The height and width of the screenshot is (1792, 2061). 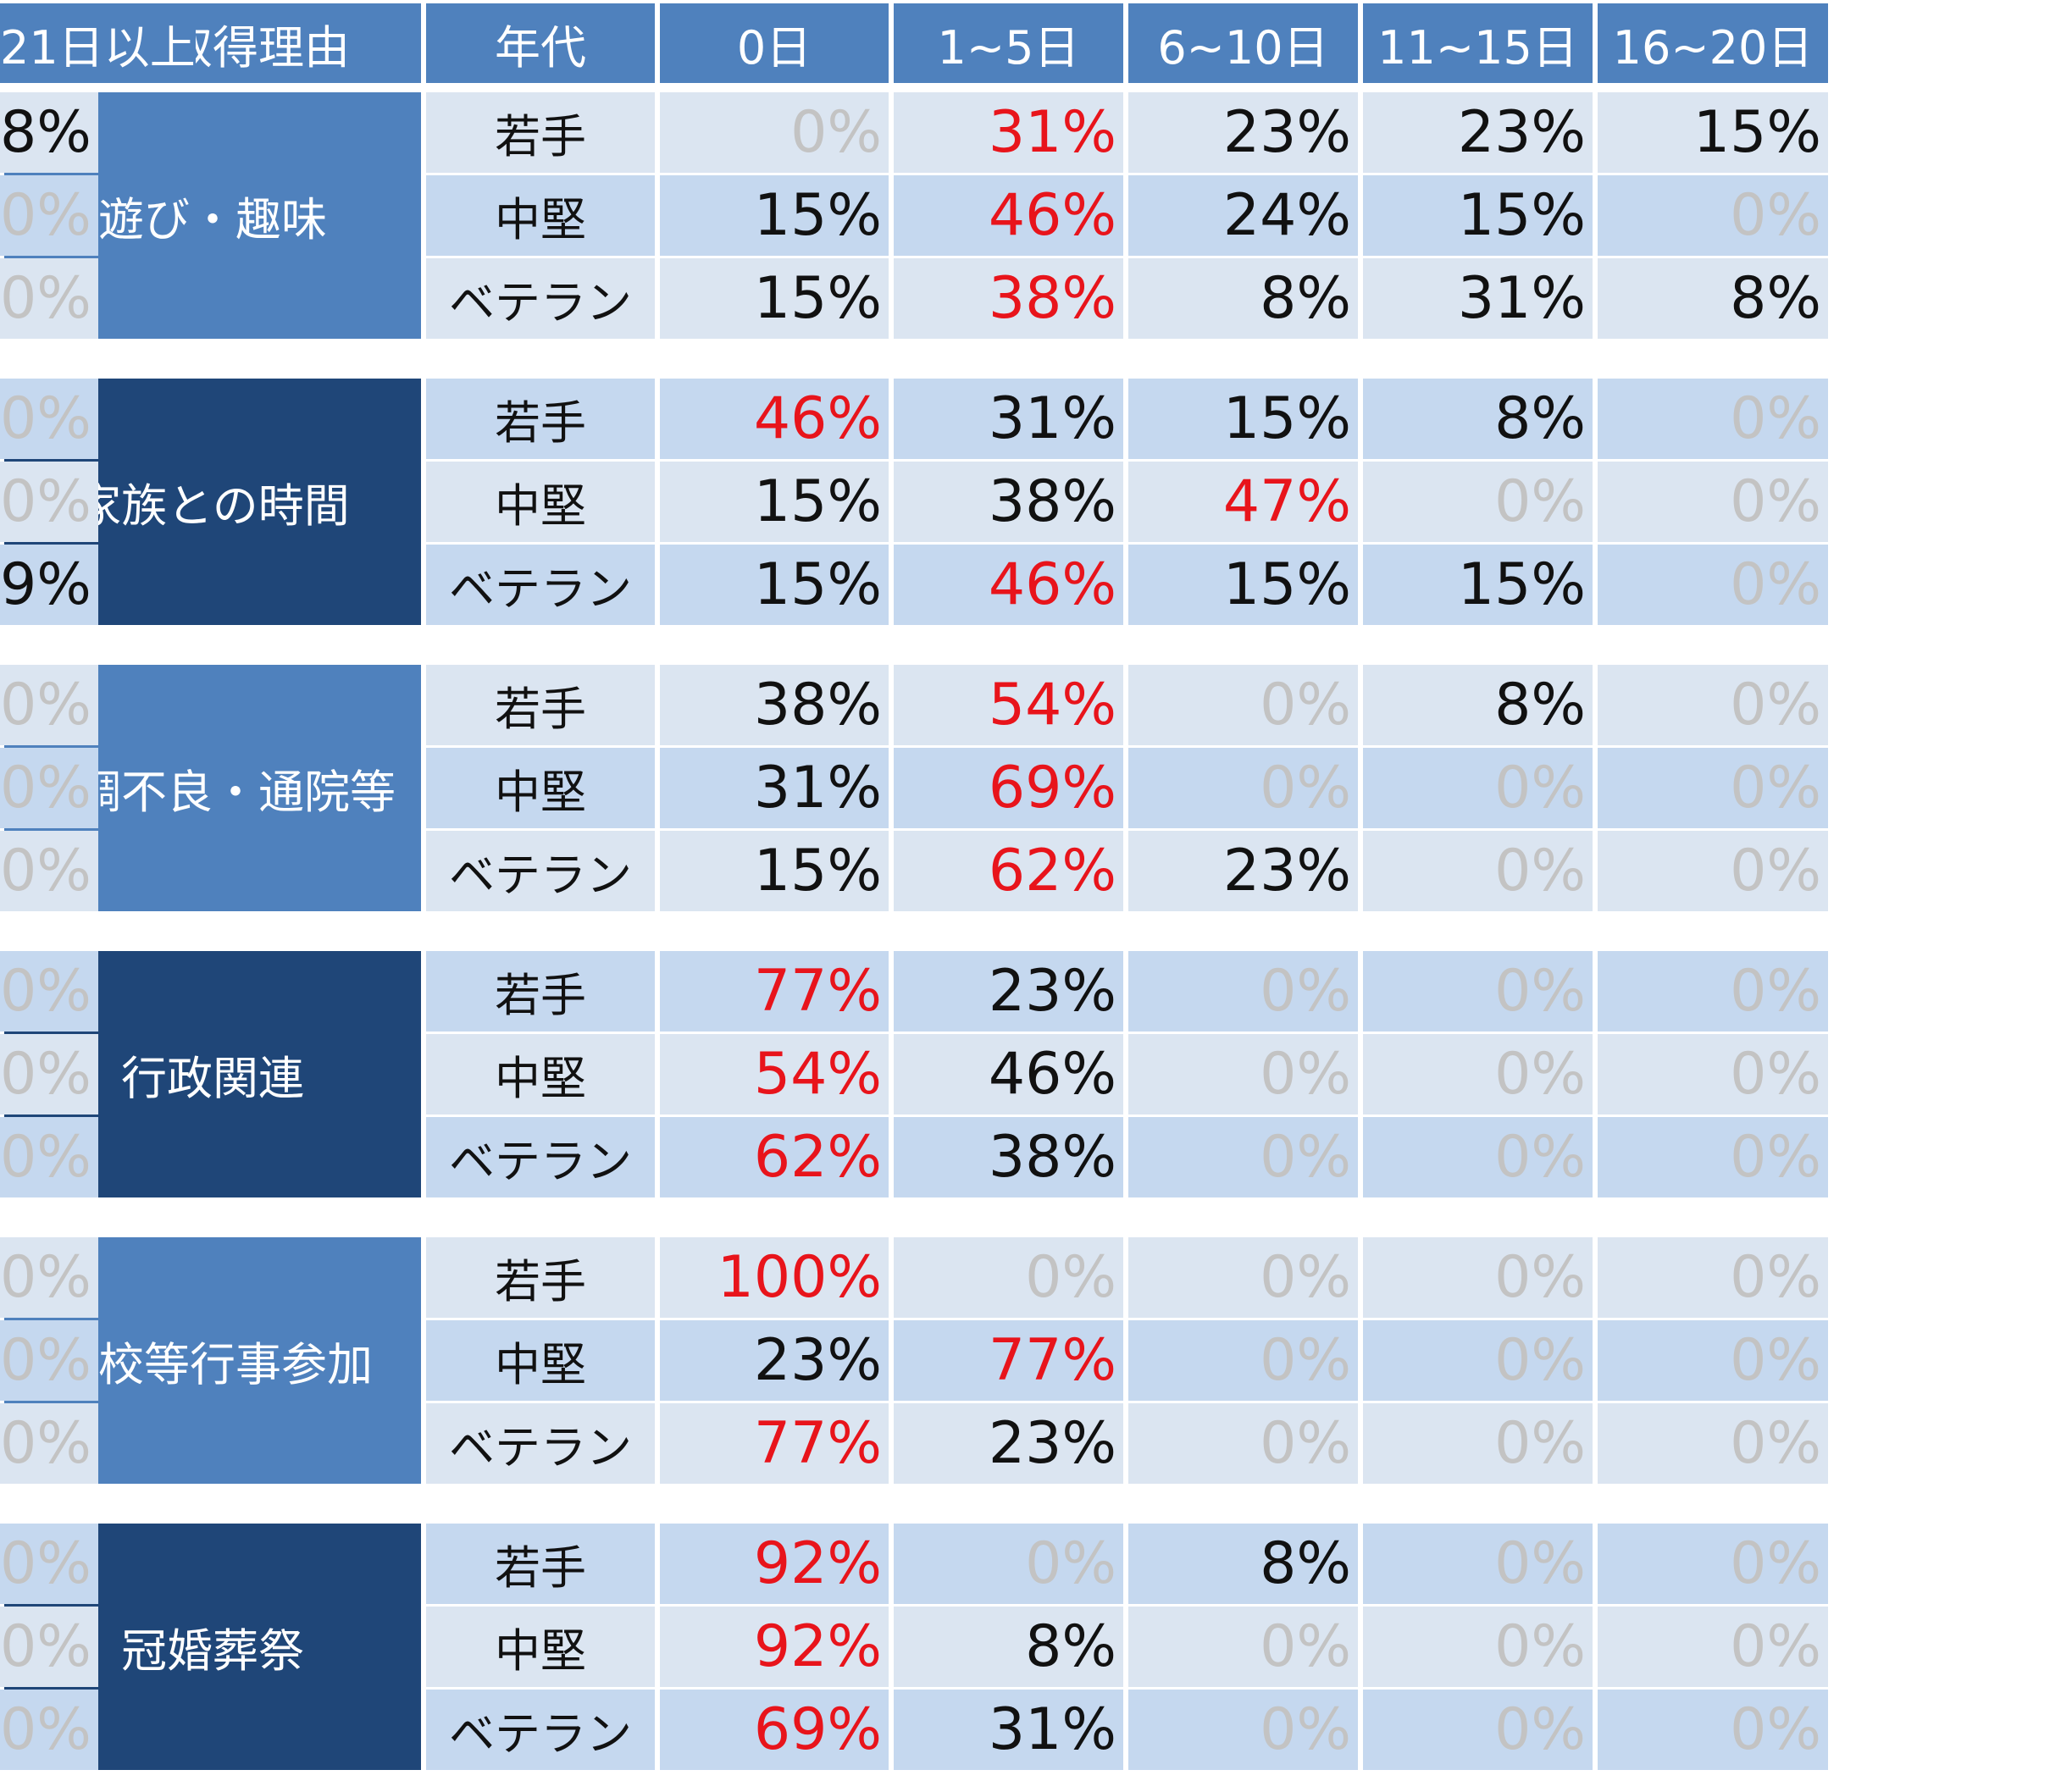 What do you see at coordinates (774, 1647) in the screenshot?
I see `percent-cell: 92%` at bounding box center [774, 1647].